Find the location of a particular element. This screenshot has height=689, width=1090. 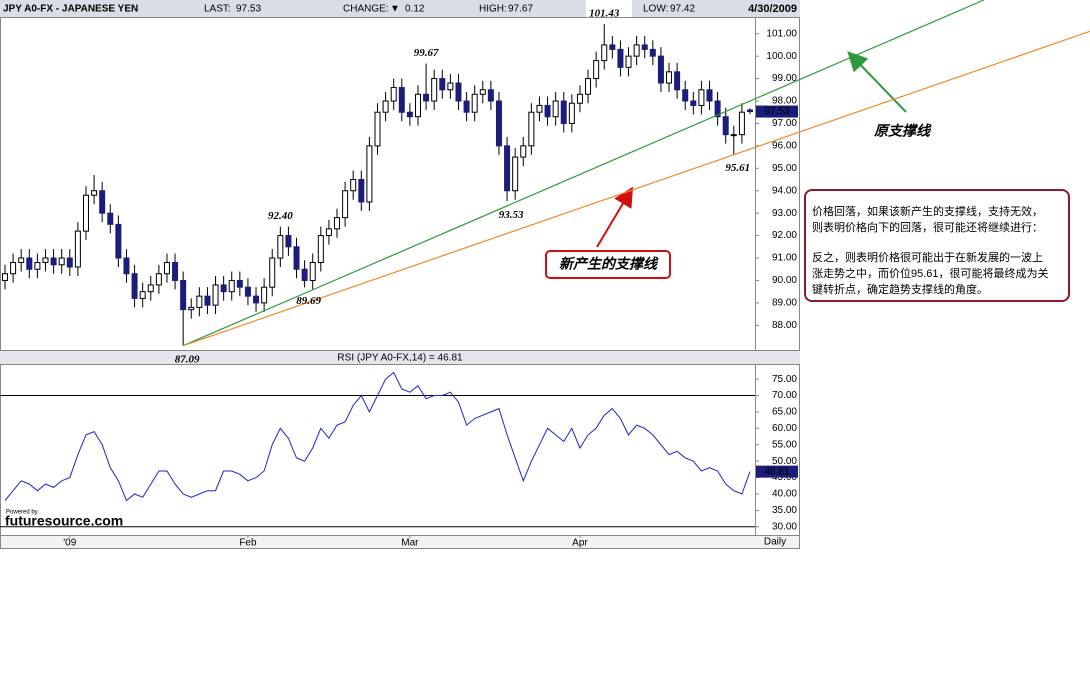

y-tick-label: 100.00 is located at coordinates (781, 56).